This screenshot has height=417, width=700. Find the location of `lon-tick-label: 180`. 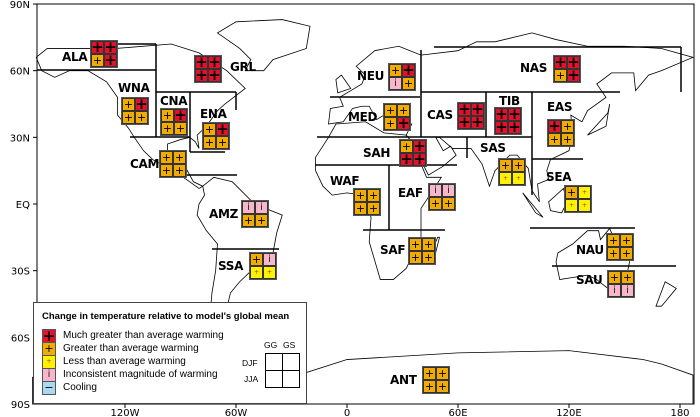

lon-tick-label: 180 is located at coordinates (679, 412).